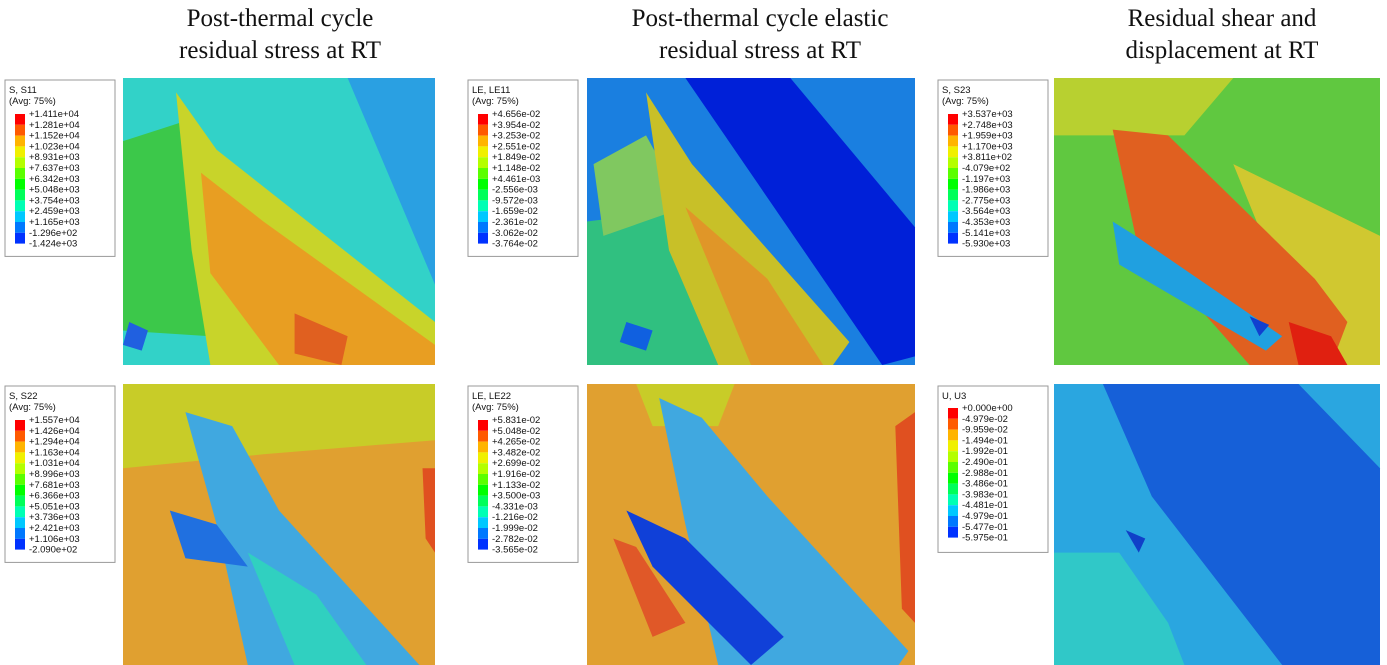 Image resolution: width=1387 pixels, height=665 pixels. What do you see at coordinates (515, 550) in the screenshot?
I see `legend-level: -3.565e-02` at bounding box center [515, 550].